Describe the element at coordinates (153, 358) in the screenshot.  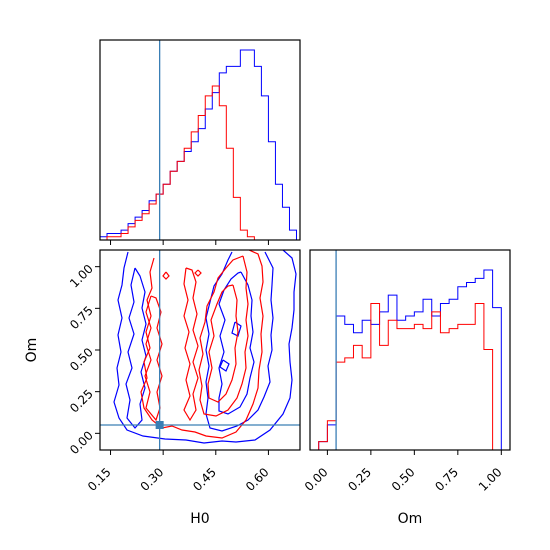
I see `red-left-contour` at that location.